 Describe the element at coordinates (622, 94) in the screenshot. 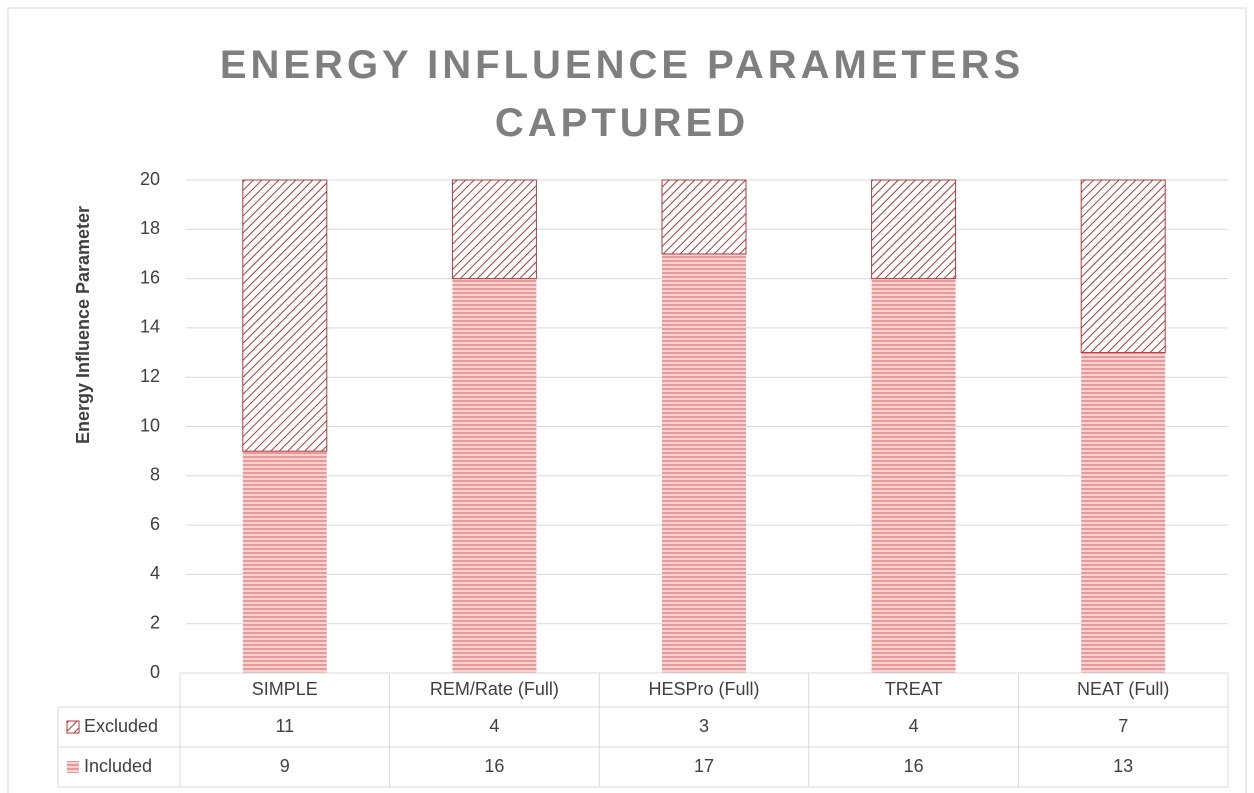

I see `chart-title: ENERGY INFLUENCE PARAMETERS CAPTURED` at that location.